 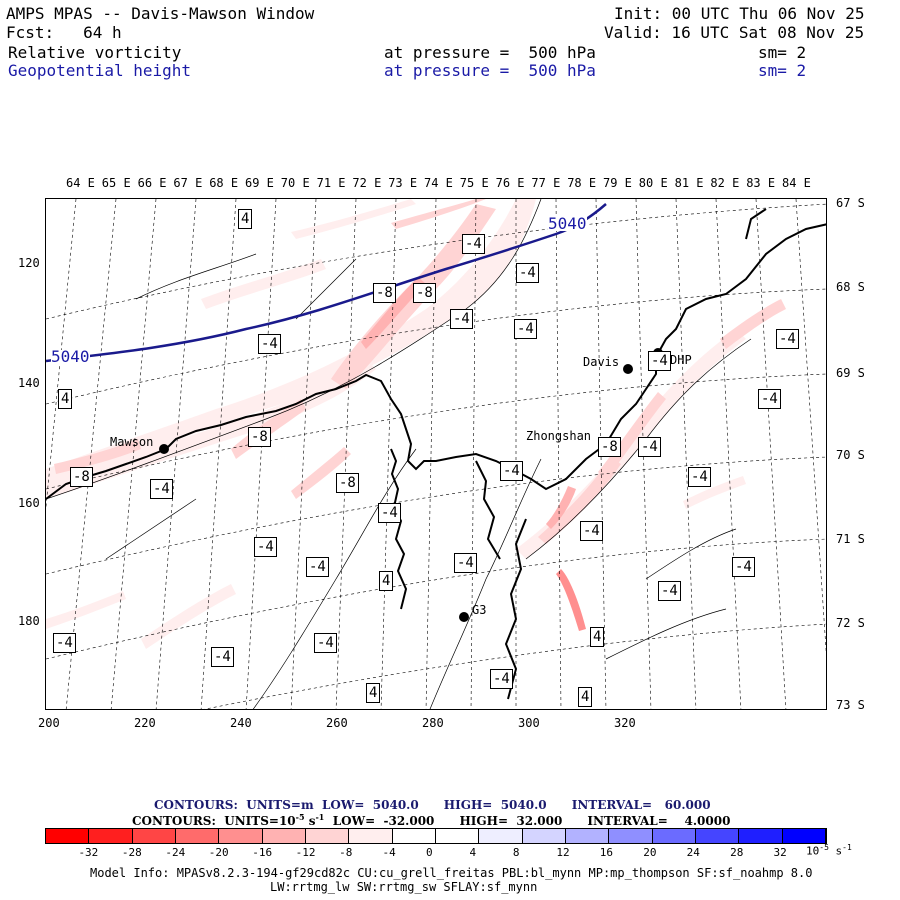 I want to click on field1-smoothing: sm= 2, so click(x=782, y=52).